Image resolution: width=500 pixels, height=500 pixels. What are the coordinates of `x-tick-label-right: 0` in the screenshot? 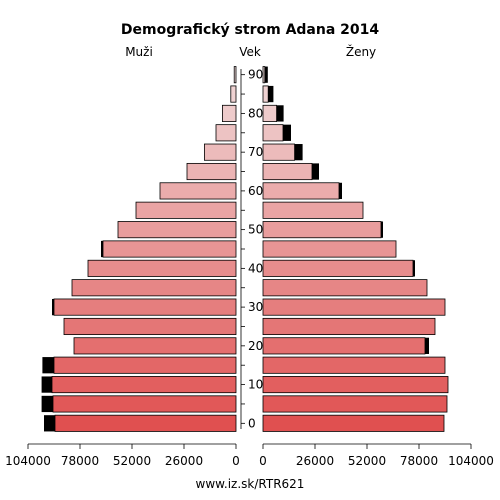 It's located at (263, 461).